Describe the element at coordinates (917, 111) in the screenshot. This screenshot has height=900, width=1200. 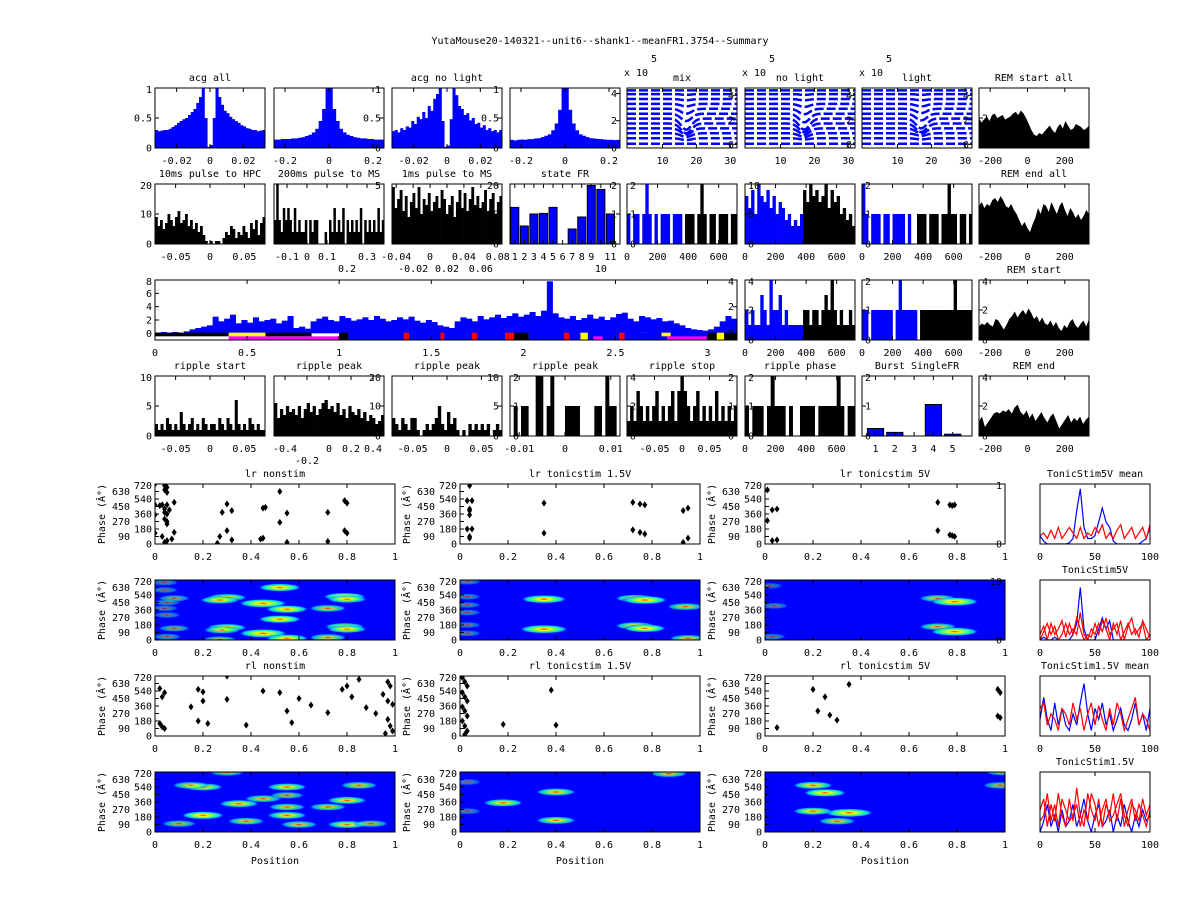
I see `waveform-trace` at that location.